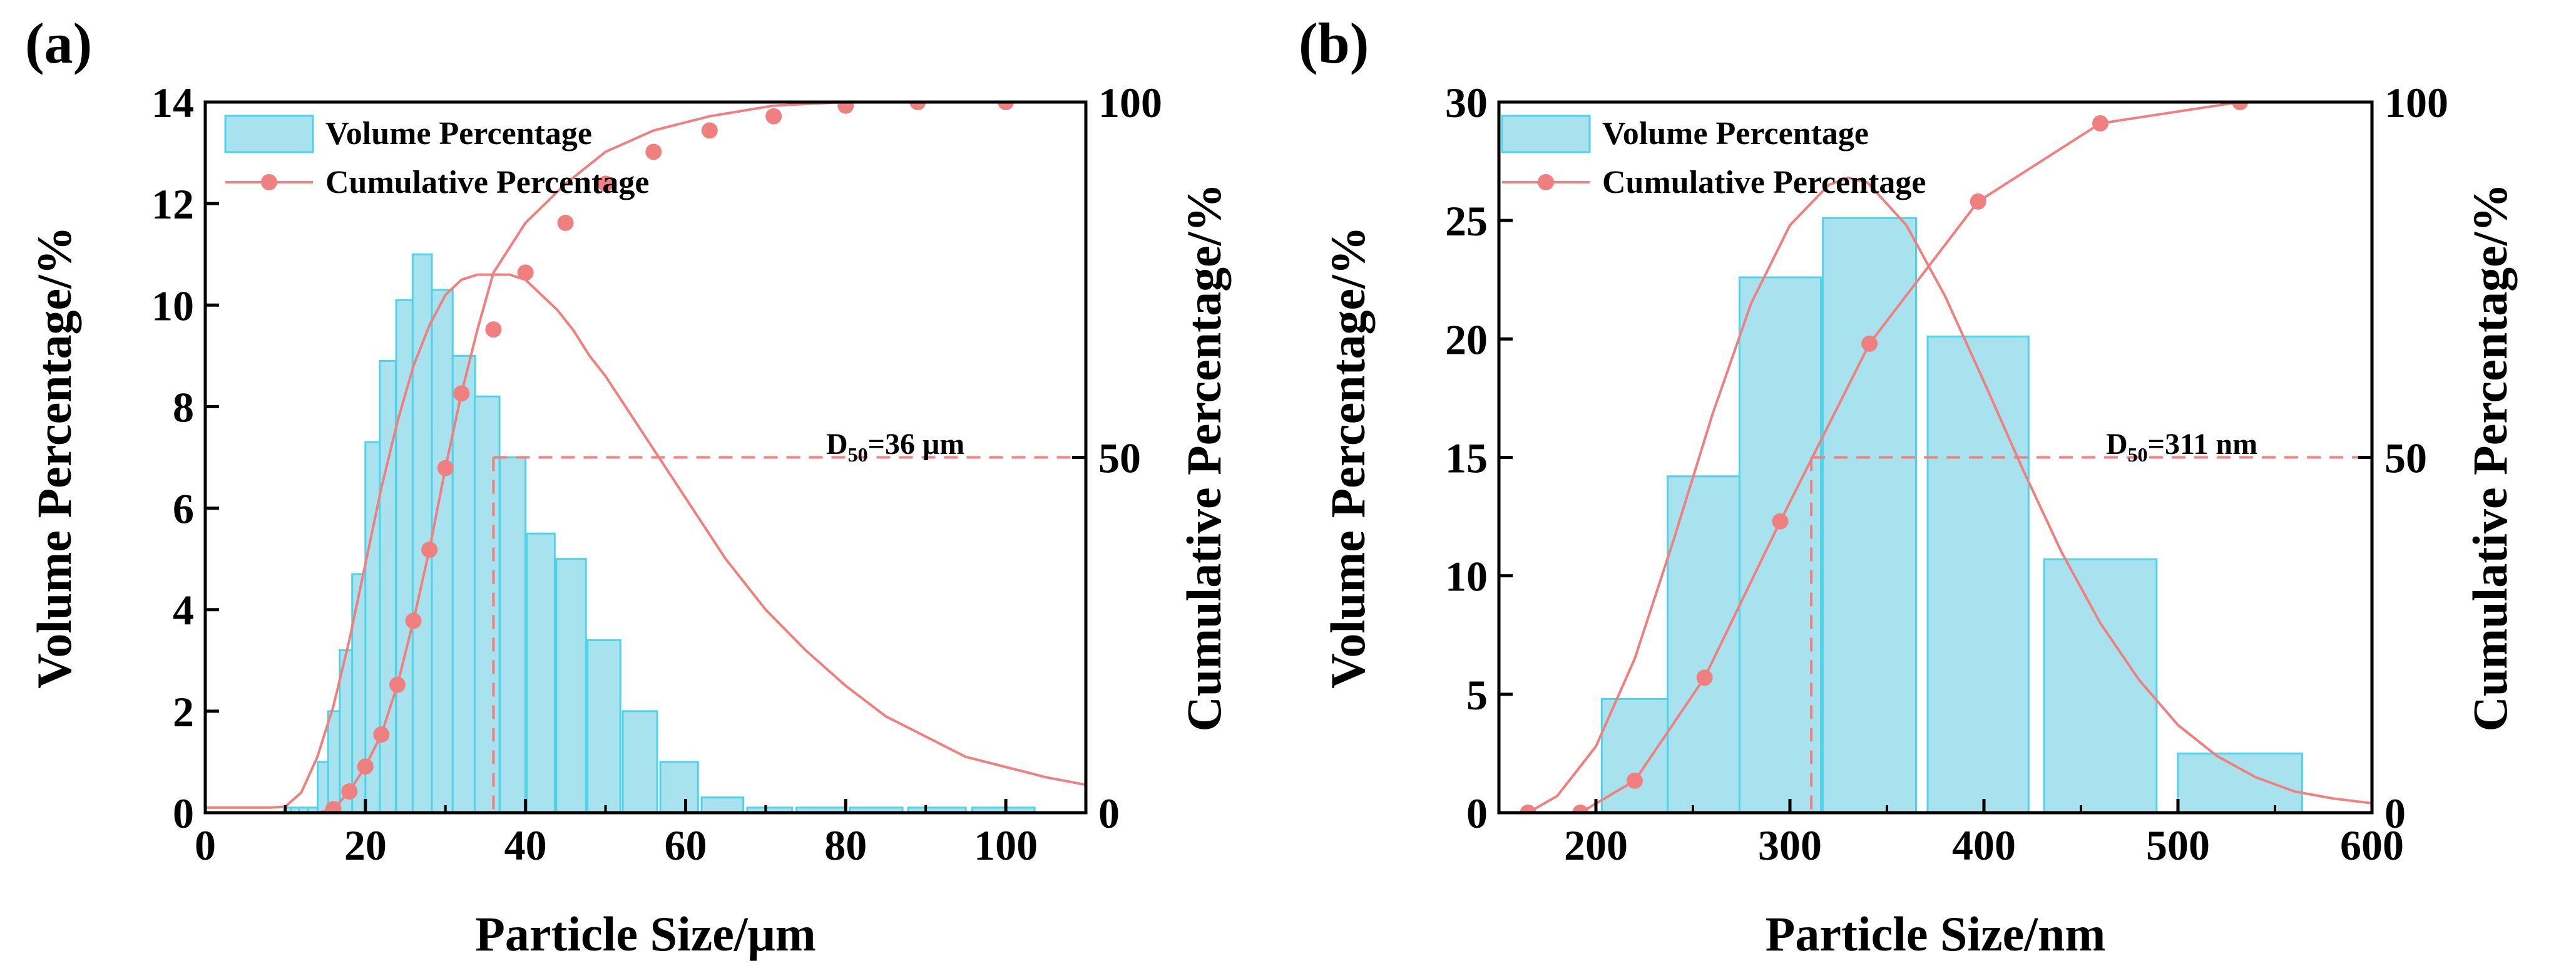 The height and width of the screenshot is (978, 2576). I want to click on d50-label: D50=36 μm, so click(895, 447).